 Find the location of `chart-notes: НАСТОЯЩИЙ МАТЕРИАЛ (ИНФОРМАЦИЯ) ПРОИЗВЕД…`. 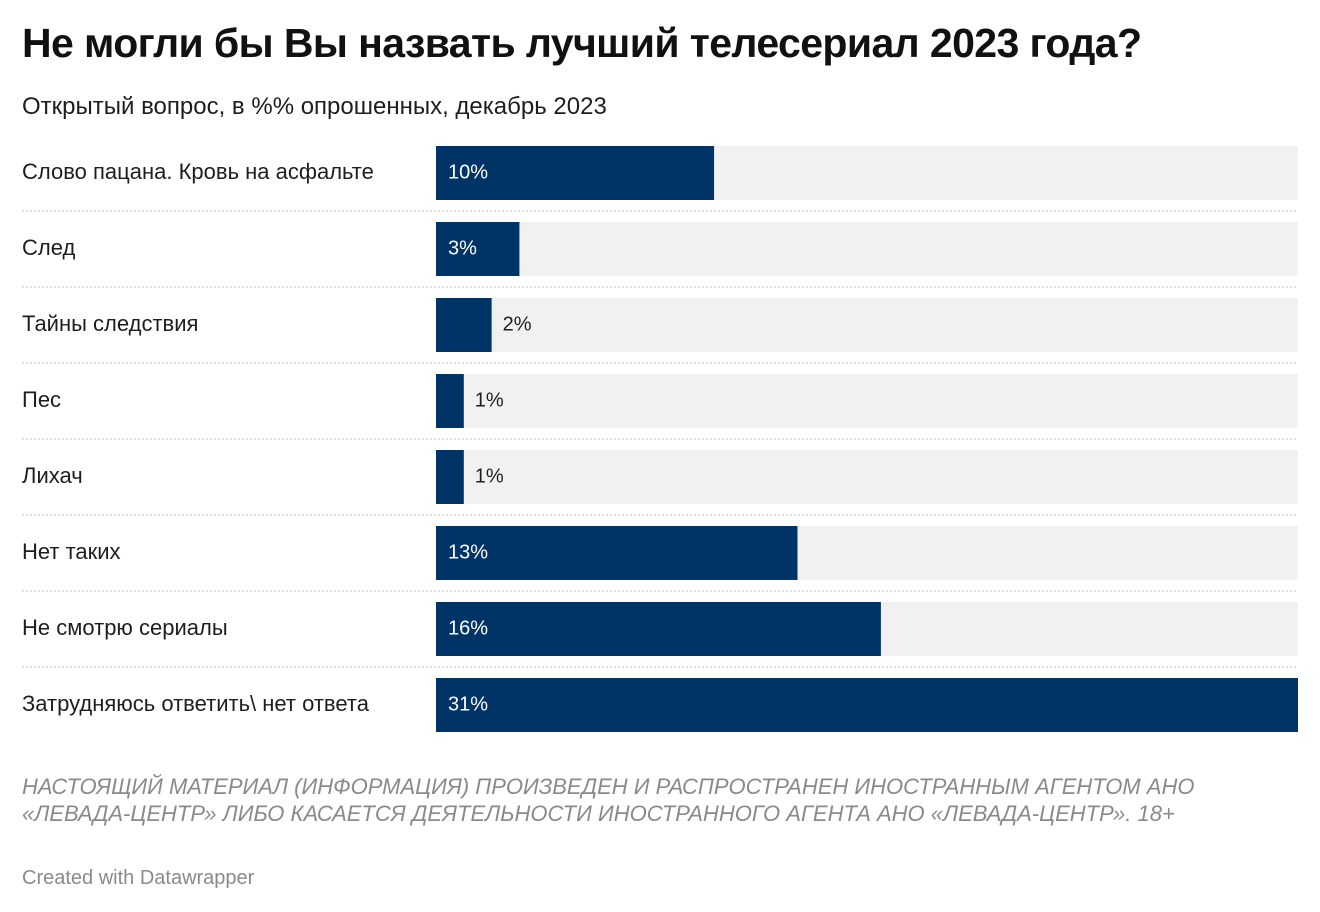

chart-notes: НАСТОЯЩИЙ МАТЕРИАЛ (ИНФОРМАЦИЯ) ПРОИЗВЕД… is located at coordinates (608, 800).